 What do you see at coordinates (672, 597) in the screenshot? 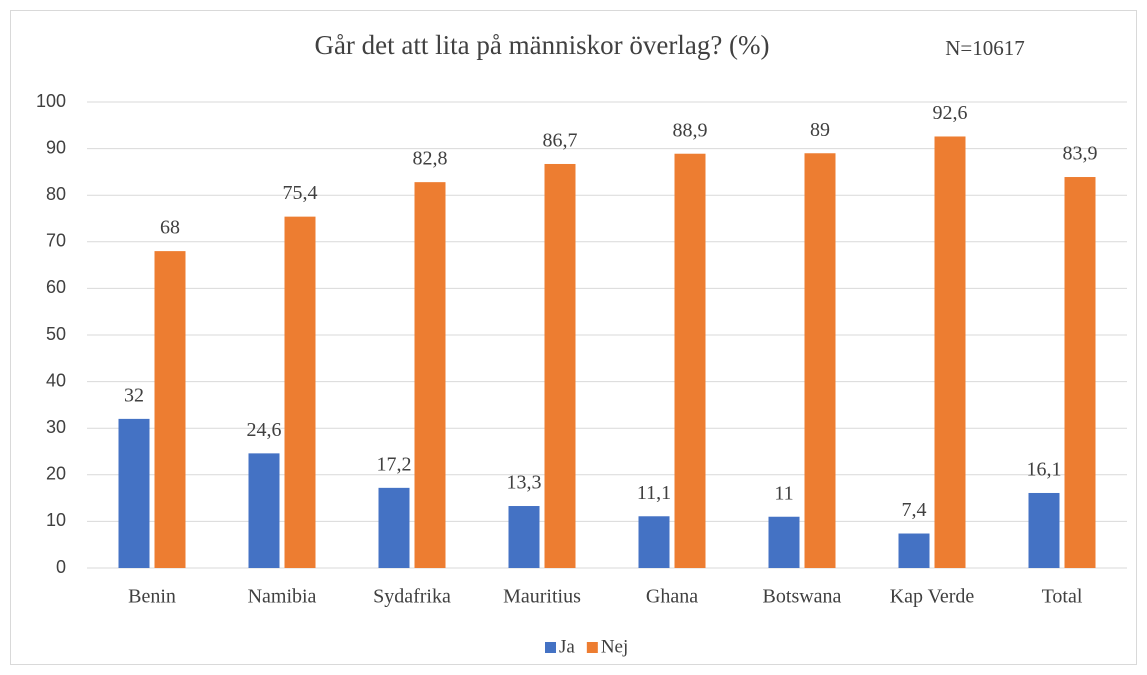
I see `x-tick-label: Ghana` at bounding box center [672, 597].